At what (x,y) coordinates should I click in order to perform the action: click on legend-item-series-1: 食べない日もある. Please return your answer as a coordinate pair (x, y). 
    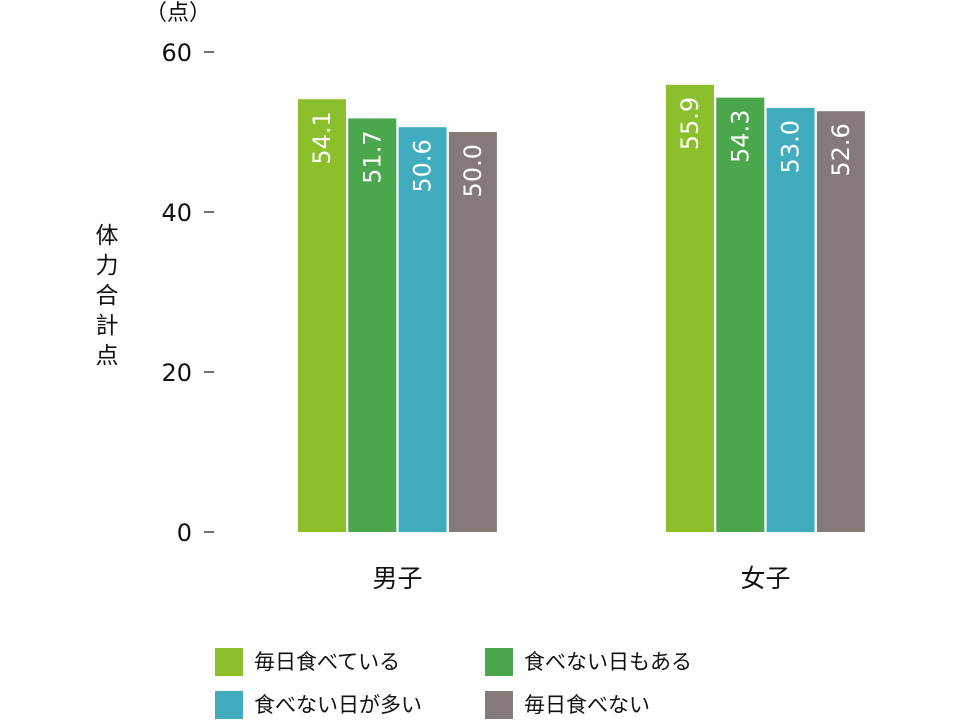
    Looking at the image, I should click on (588, 662).